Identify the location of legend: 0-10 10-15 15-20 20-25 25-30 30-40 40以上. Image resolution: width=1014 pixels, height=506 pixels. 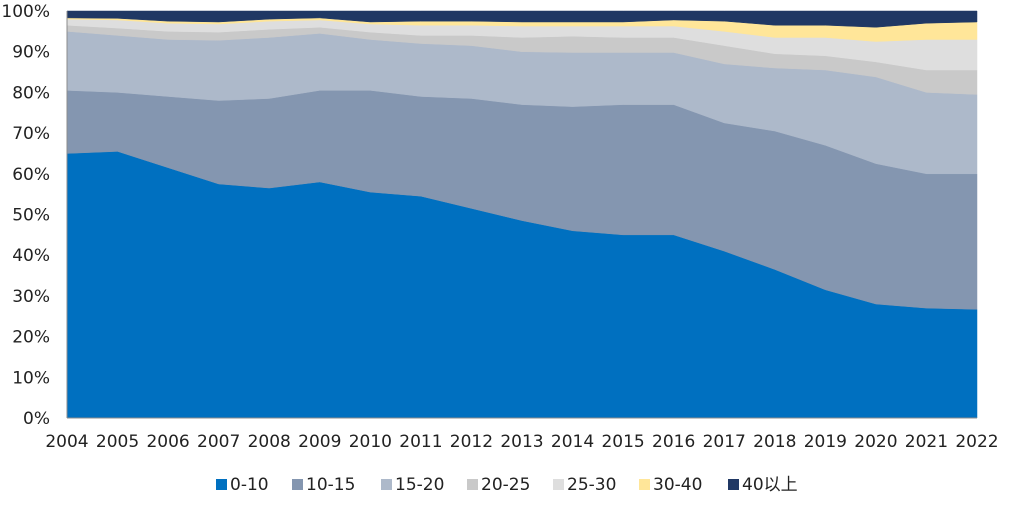
(507, 485).